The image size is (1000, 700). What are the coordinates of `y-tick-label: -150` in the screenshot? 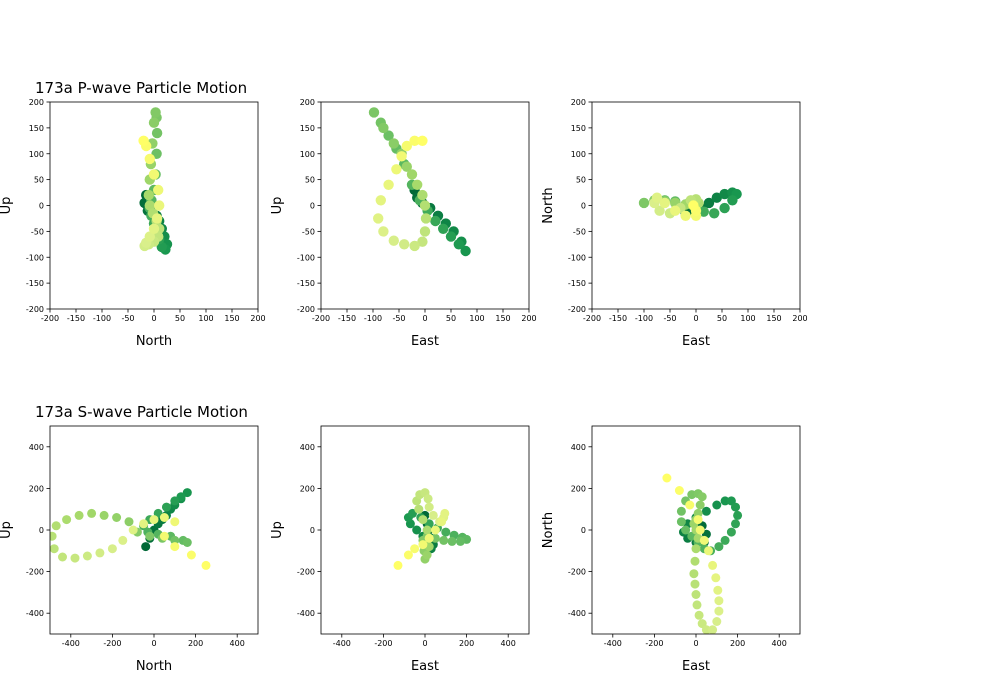 It's located at (306, 283).